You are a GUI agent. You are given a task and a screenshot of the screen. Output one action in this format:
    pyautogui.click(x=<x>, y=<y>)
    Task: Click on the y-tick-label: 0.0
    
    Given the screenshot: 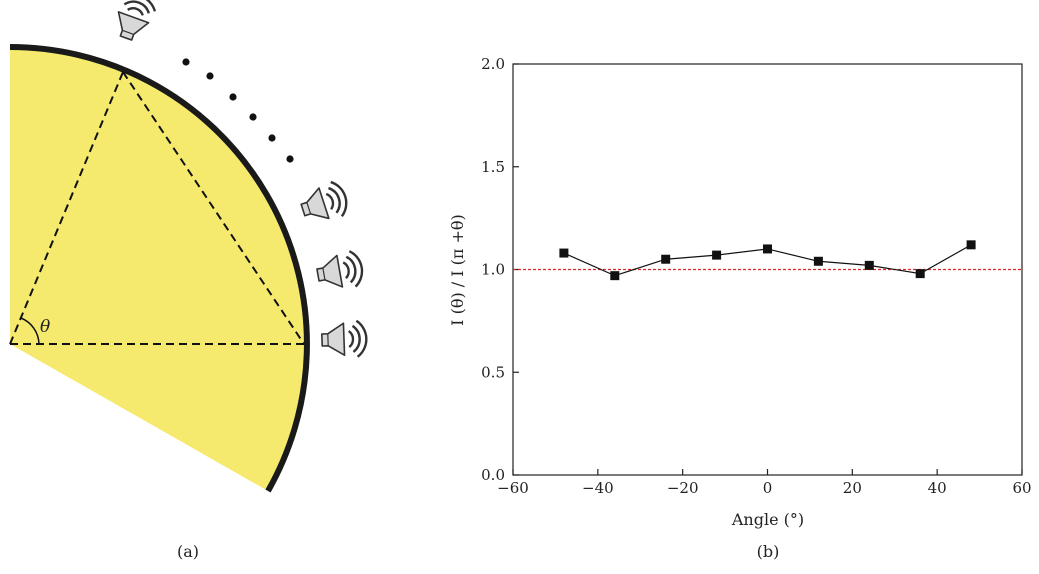 What is the action you would take?
    pyautogui.click(x=493, y=475)
    